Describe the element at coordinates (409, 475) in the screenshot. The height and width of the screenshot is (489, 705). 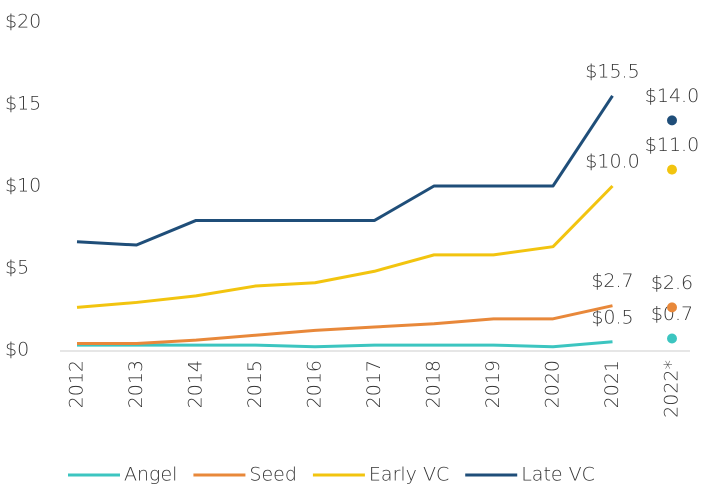
I see `legend-label: Early VC` at that location.